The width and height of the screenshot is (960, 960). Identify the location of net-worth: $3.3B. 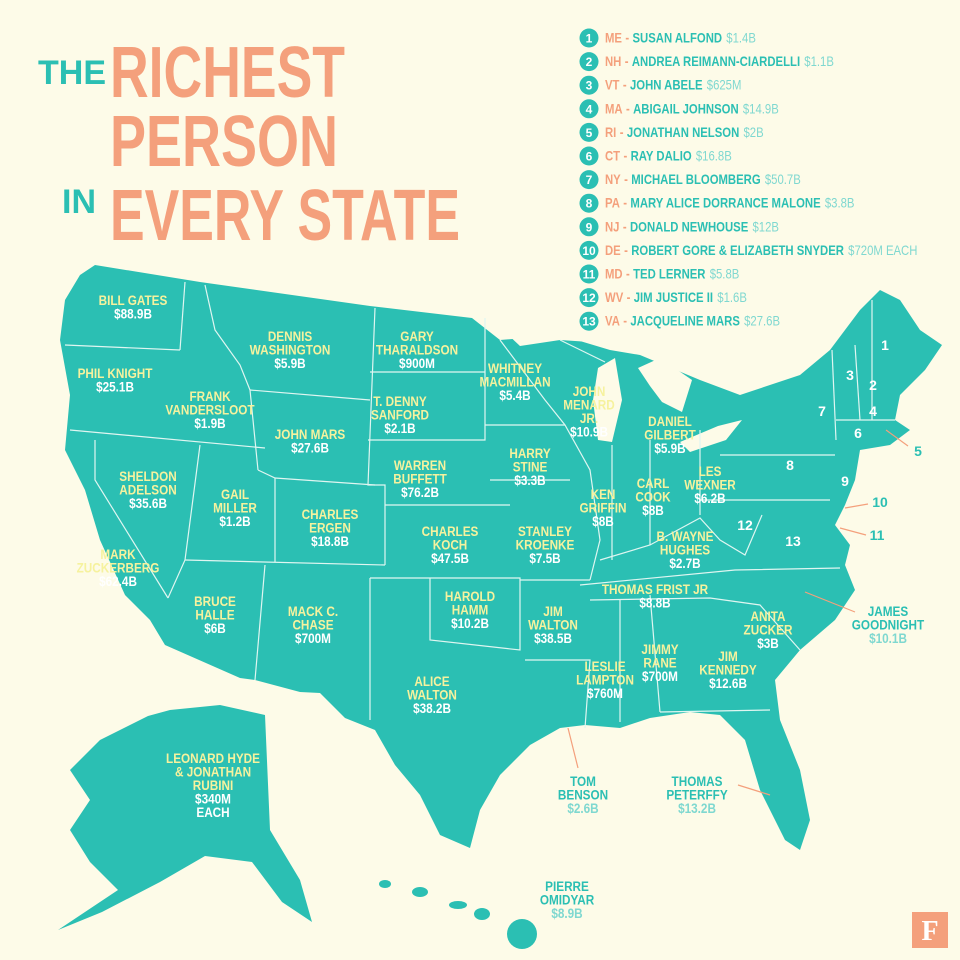
(529, 480).